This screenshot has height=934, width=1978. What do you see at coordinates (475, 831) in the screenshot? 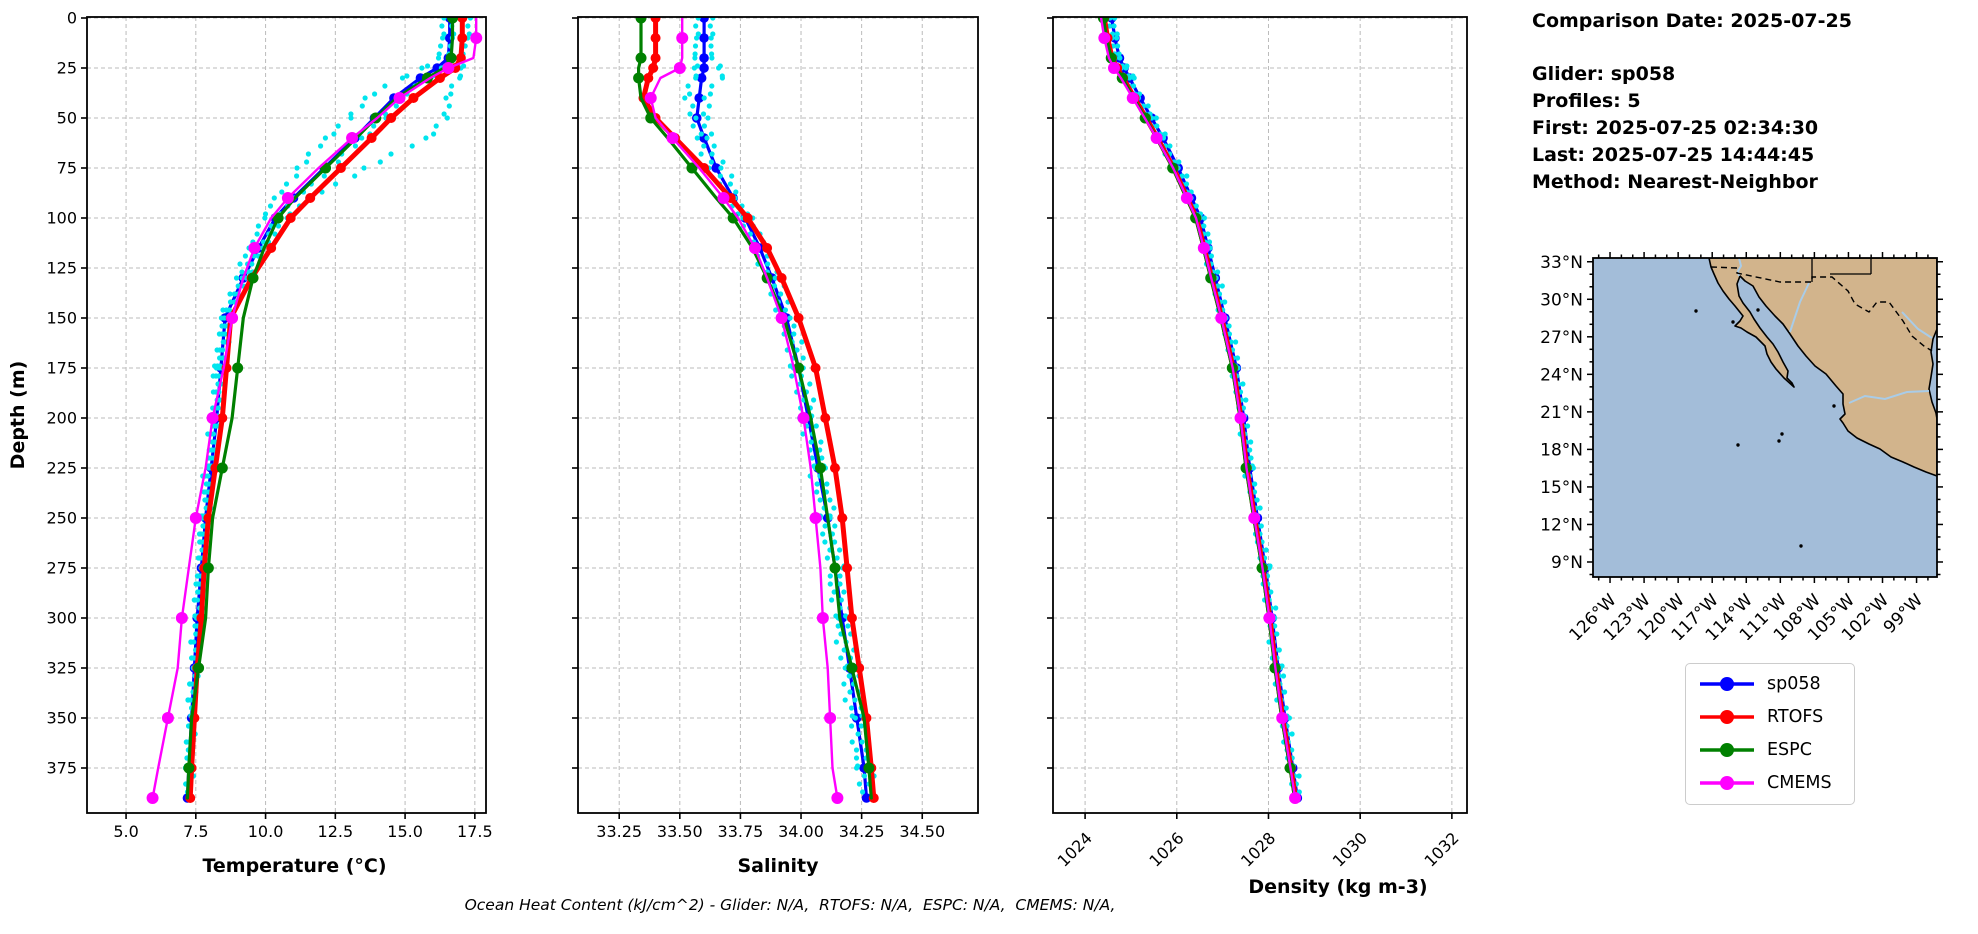
I see `x-tick-label: 17.5` at bounding box center [475, 831].